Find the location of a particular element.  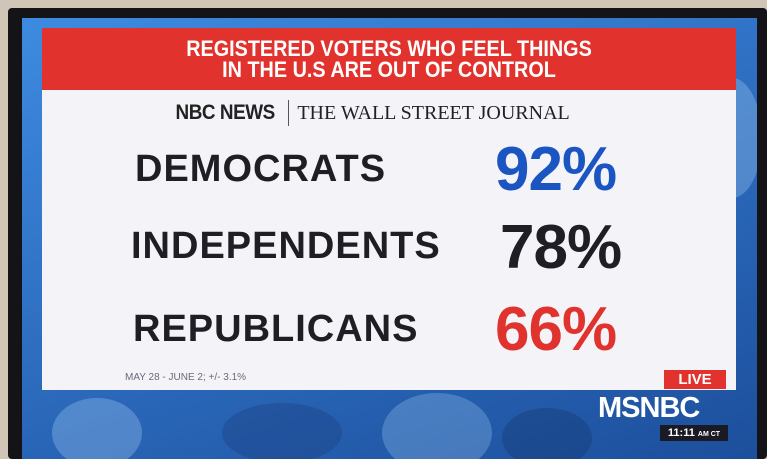

clock-time: 11:11 is located at coordinates (681, 433).